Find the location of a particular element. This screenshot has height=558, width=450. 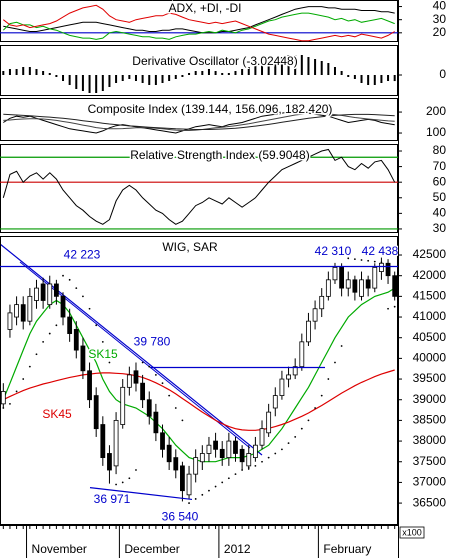

y-tick-label: 40500 is located at coordinates (430, 337).